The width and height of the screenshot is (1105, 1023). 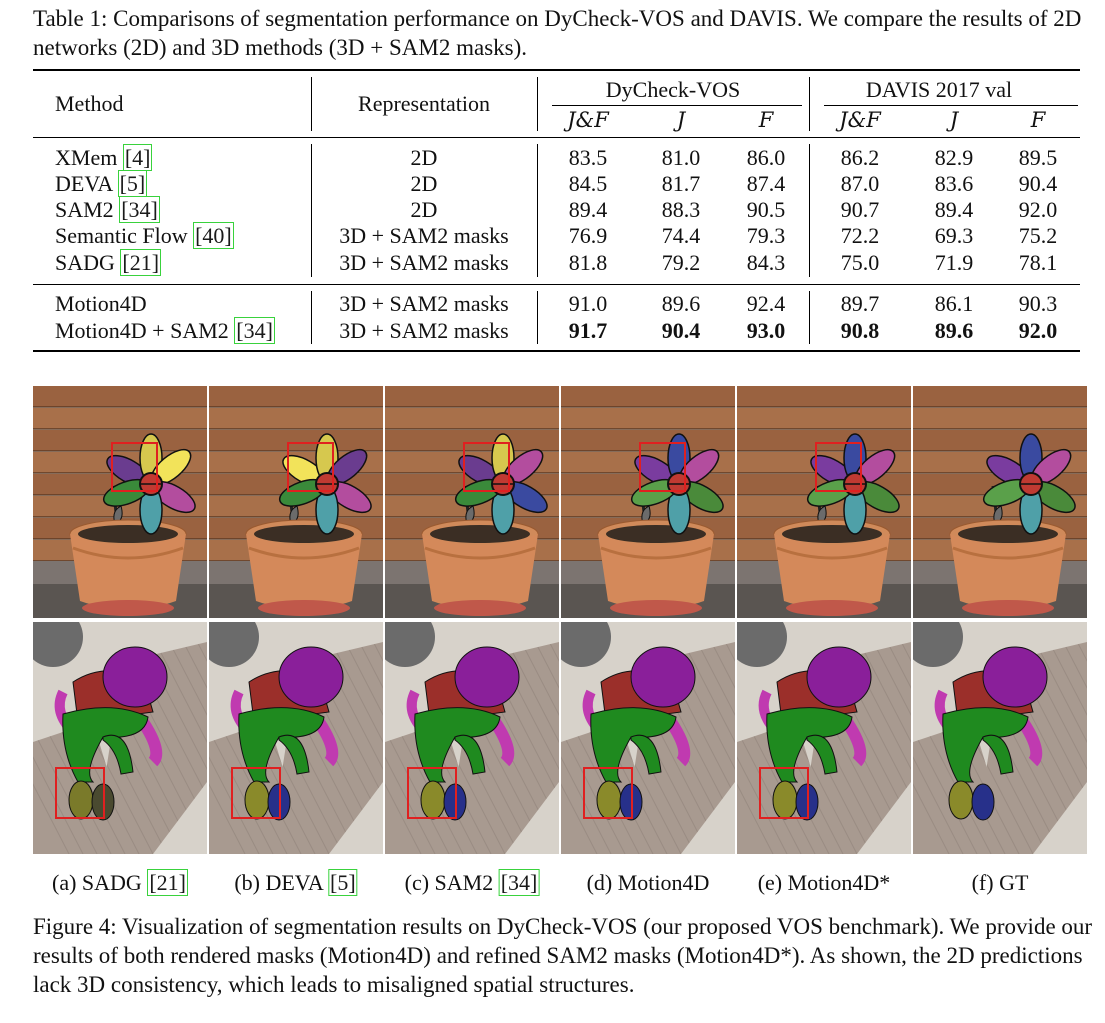 What do you see at coordinates (766, 330) in the screenshot?
I see `table-cell-value: 93.0` at bounding box center [766, 330].